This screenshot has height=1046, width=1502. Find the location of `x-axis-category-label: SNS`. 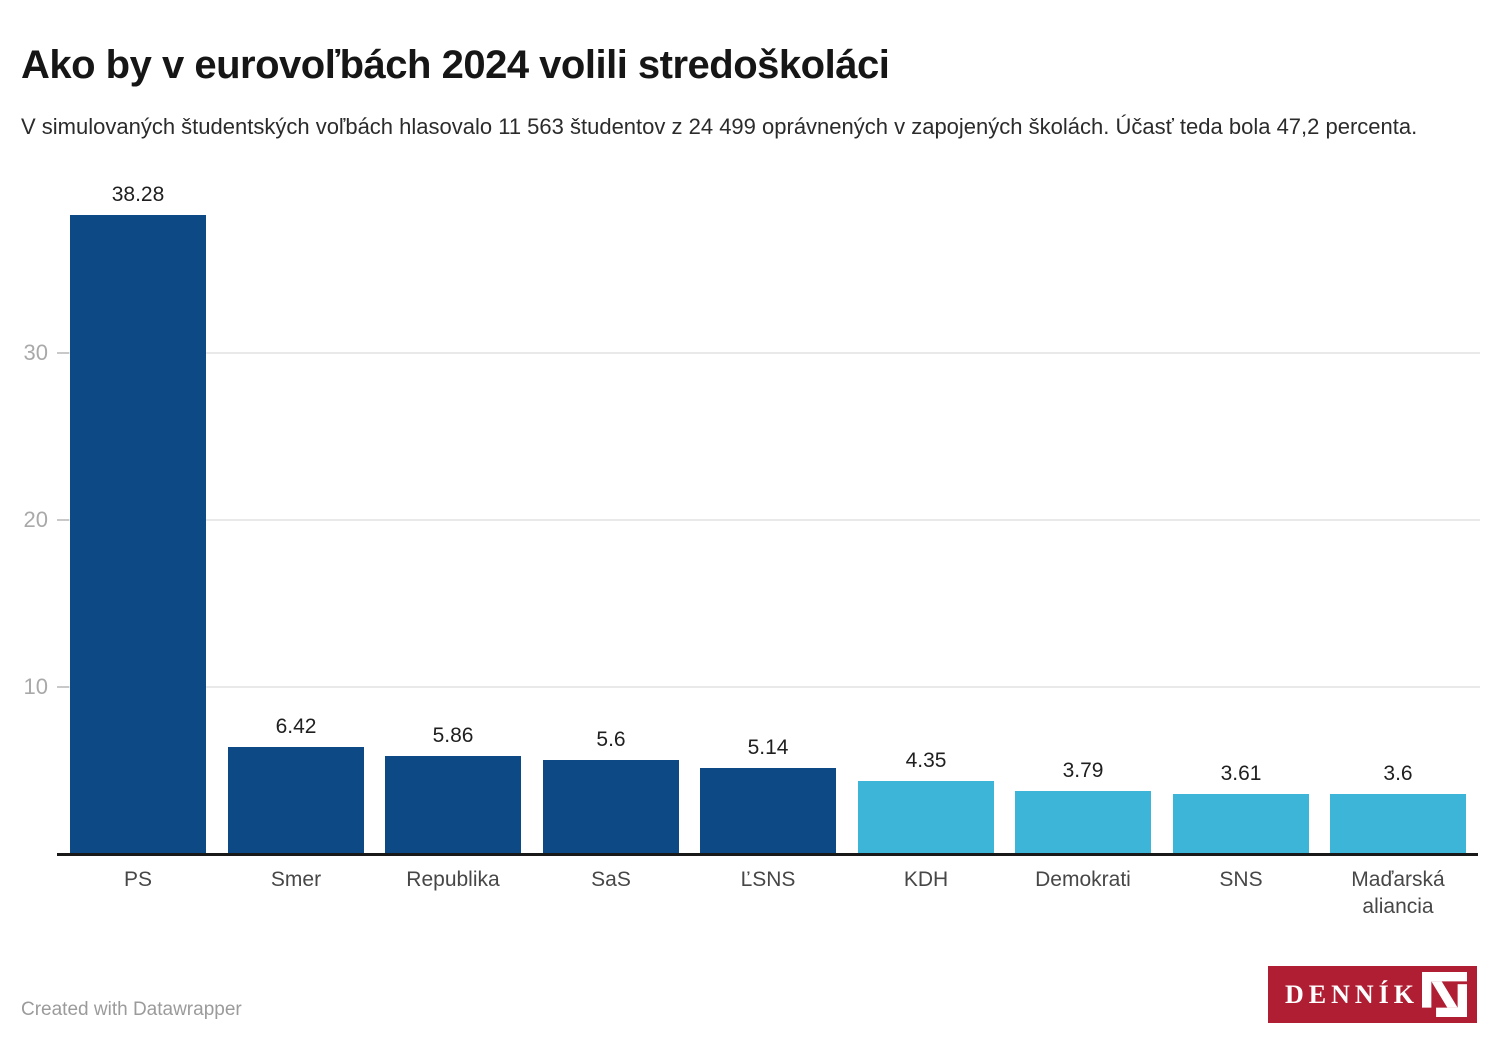

x-axis-category-label: SNS is located at coordinates (1241, 879).